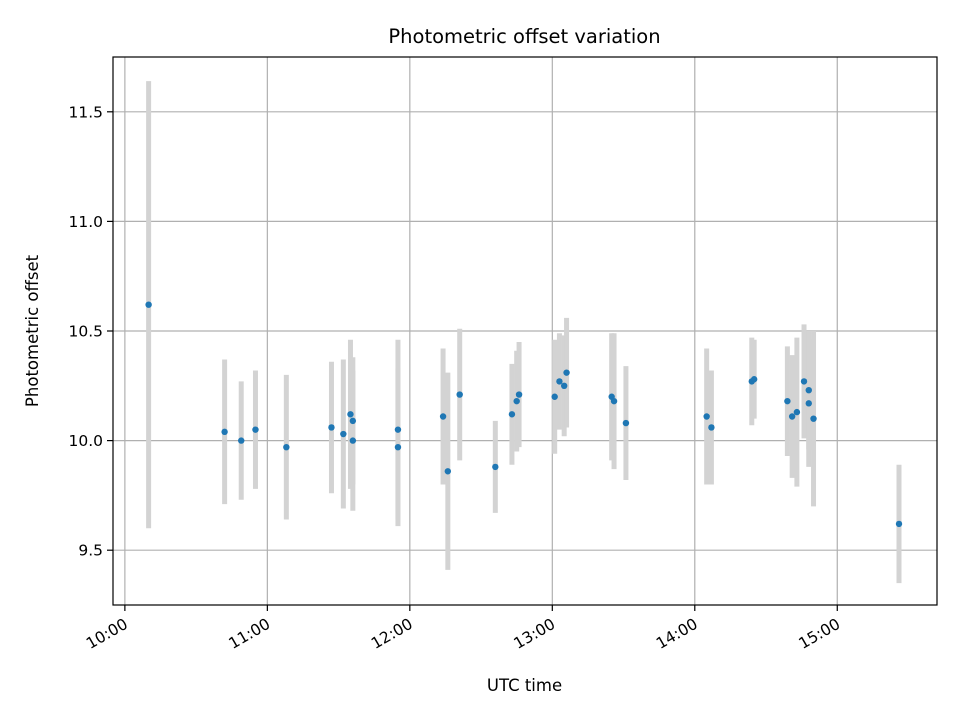  Describe the element at coordinates (90, 551) in the screenshot. I see `y-tick-label: 9.5` at that location.